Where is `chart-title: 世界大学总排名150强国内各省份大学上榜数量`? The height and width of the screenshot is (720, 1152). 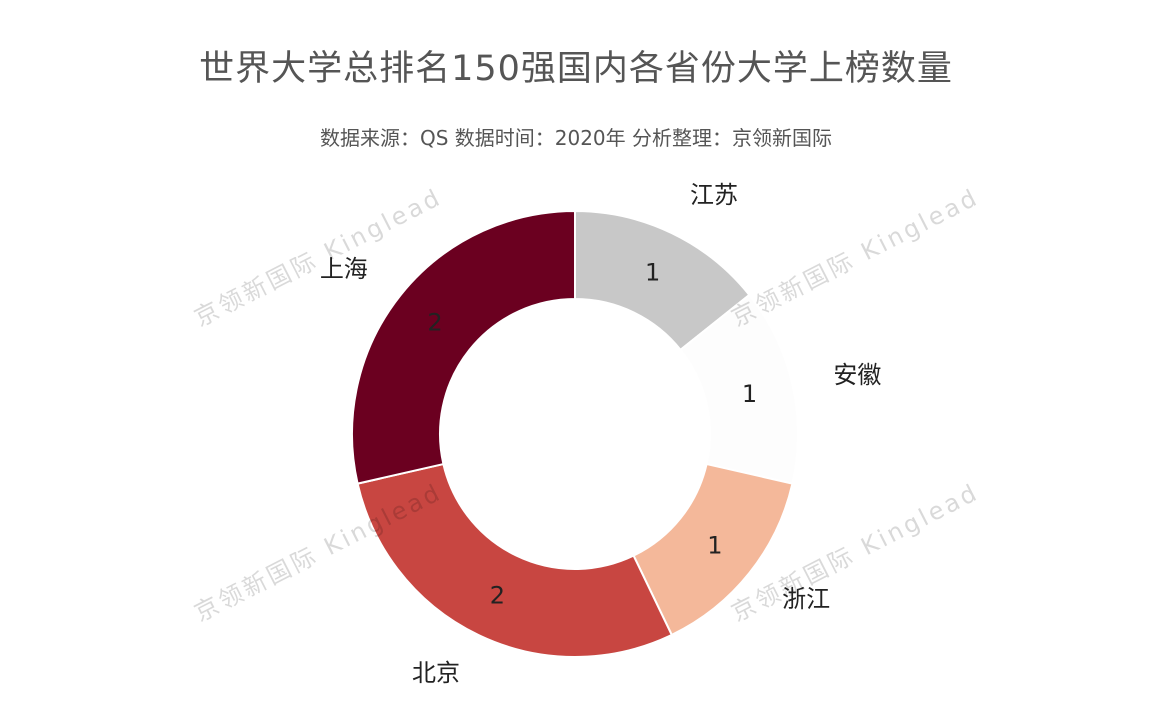 chart-title: 世界大学总排名150强国内各省份大学上榜数量 is located at coordinates (576, 69).